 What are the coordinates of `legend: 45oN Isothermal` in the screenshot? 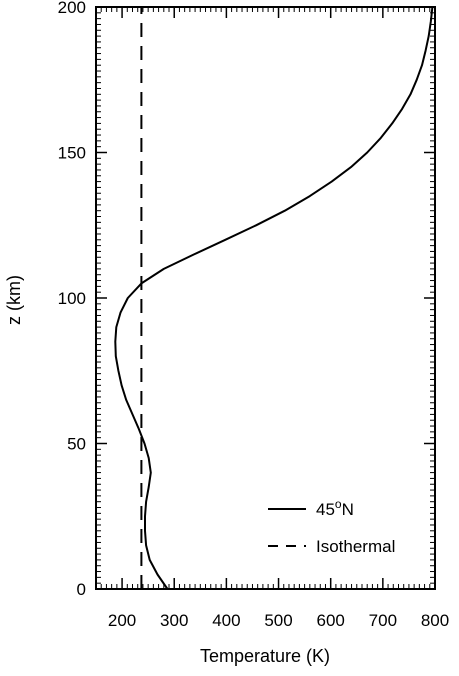 It's located at (331, 526).